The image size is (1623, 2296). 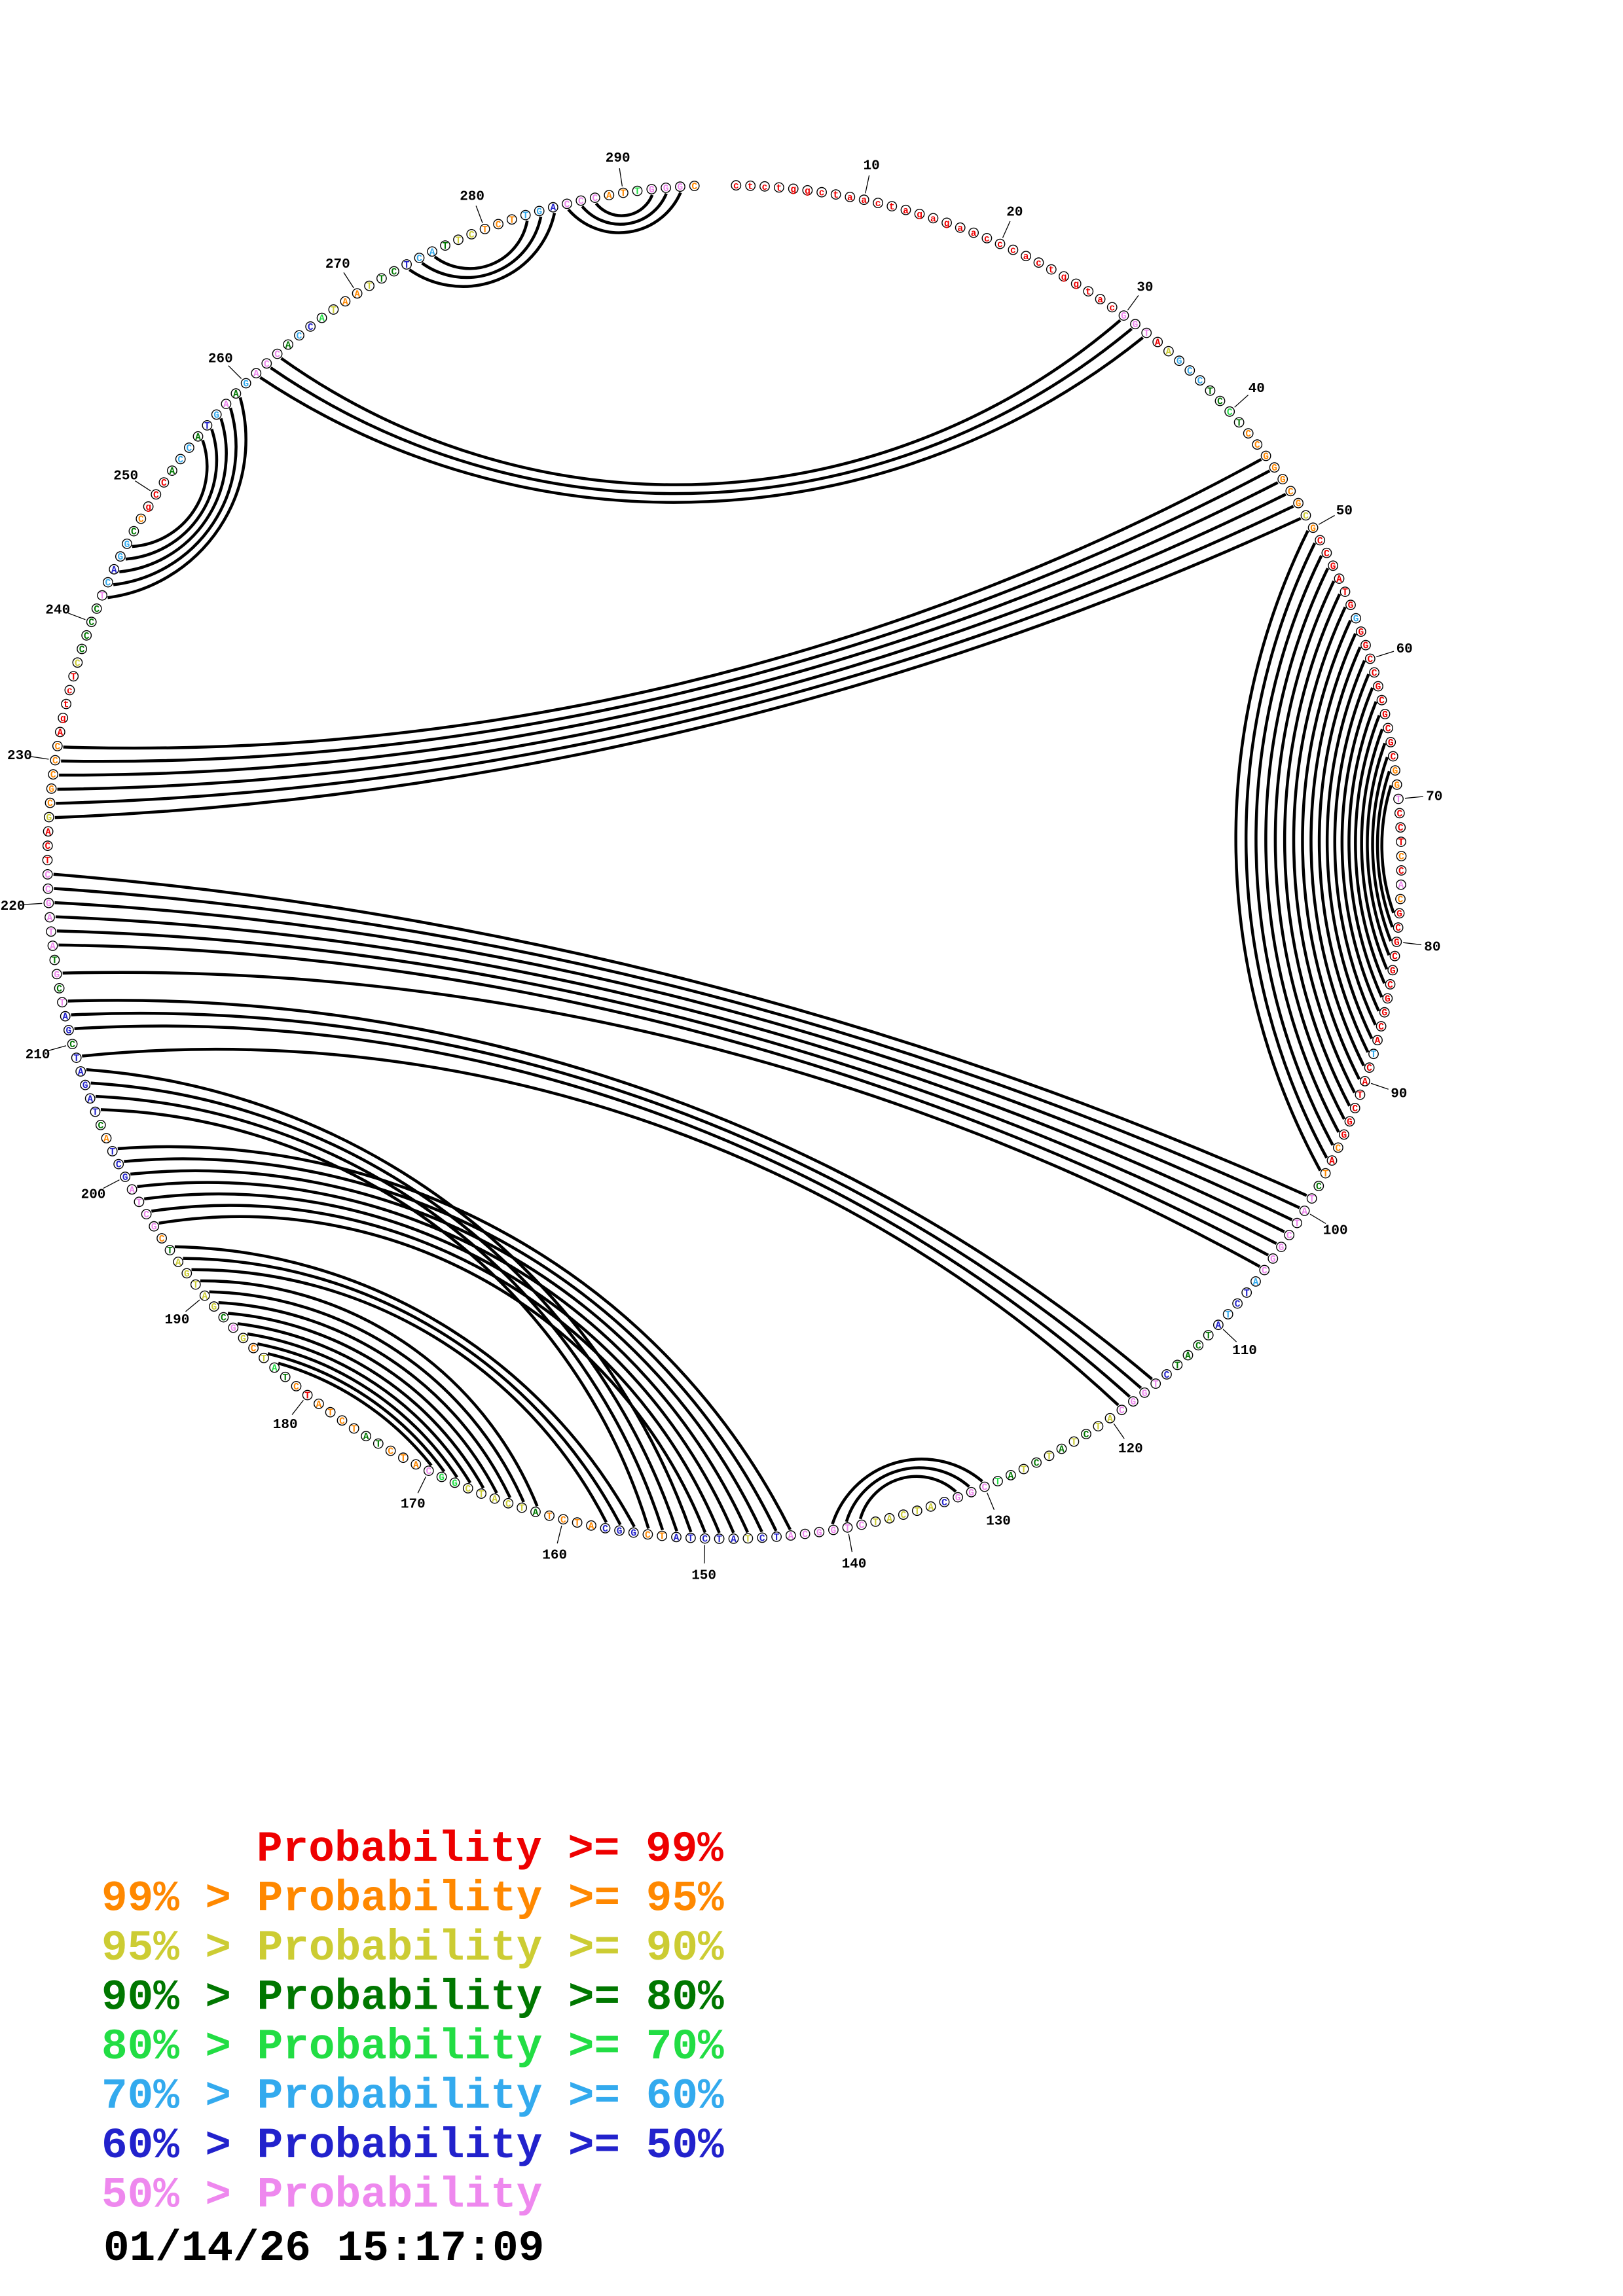 I want to click on svg-text: 180, so click(x=285, y=1425).